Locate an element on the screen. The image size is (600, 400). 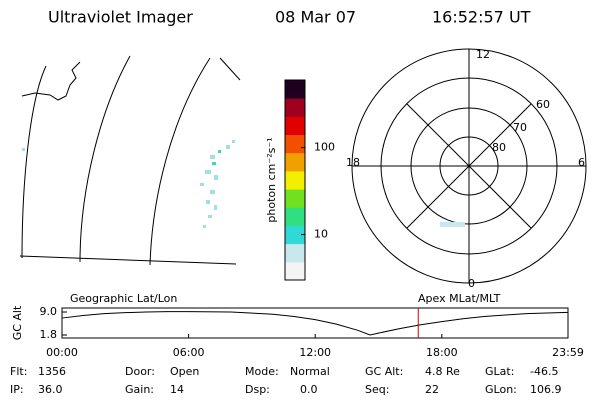
x-tick-label: 23:59 is located at coordinates (568, 352).